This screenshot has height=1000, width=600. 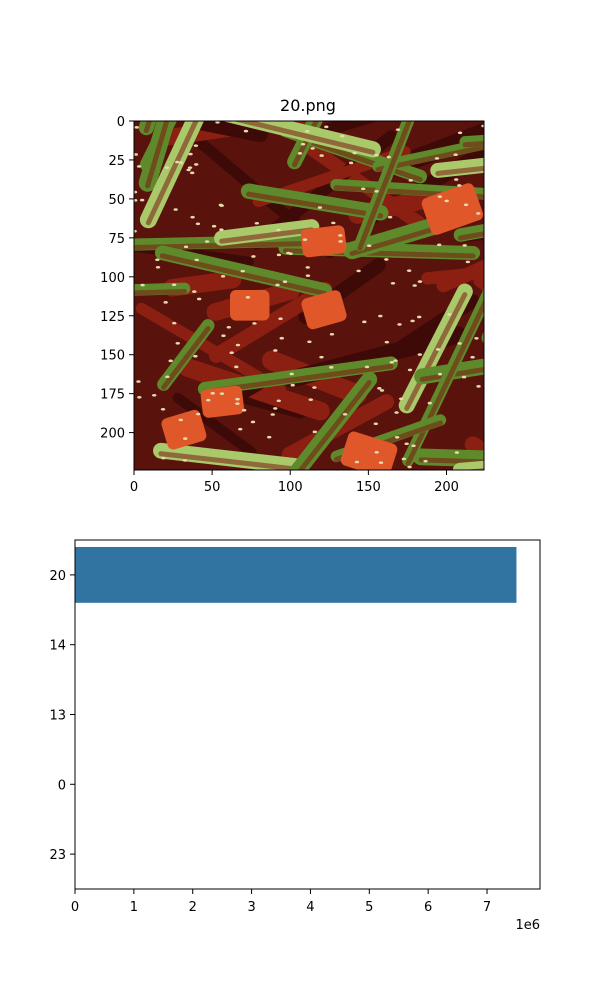 What do you see at coordinates (112, 434) in the screenshot?
I see `image-y-tick-label: 200` at bounding box center [112, 434].